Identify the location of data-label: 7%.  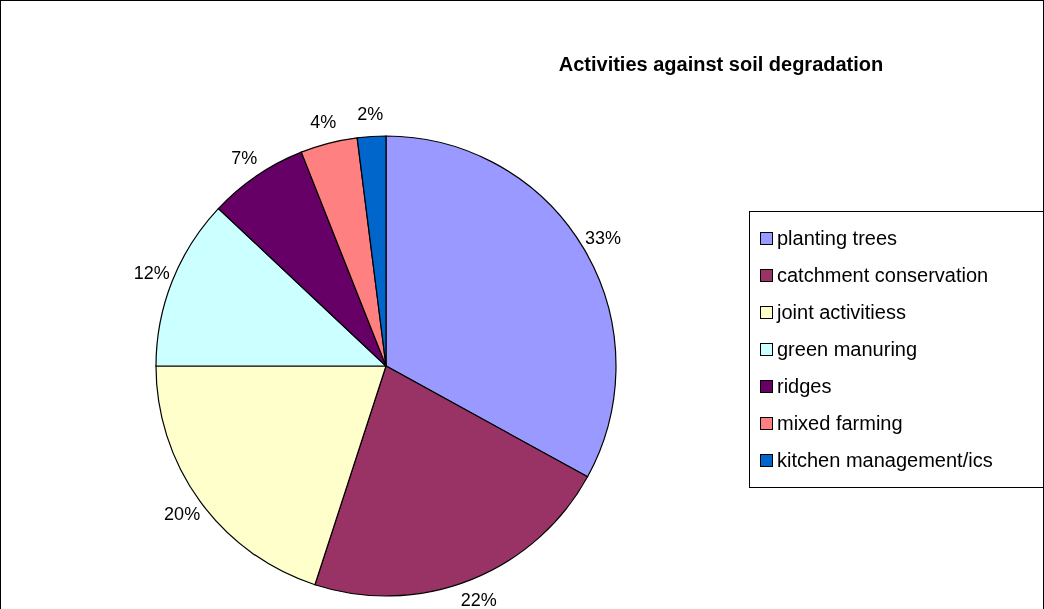
(244, 157).